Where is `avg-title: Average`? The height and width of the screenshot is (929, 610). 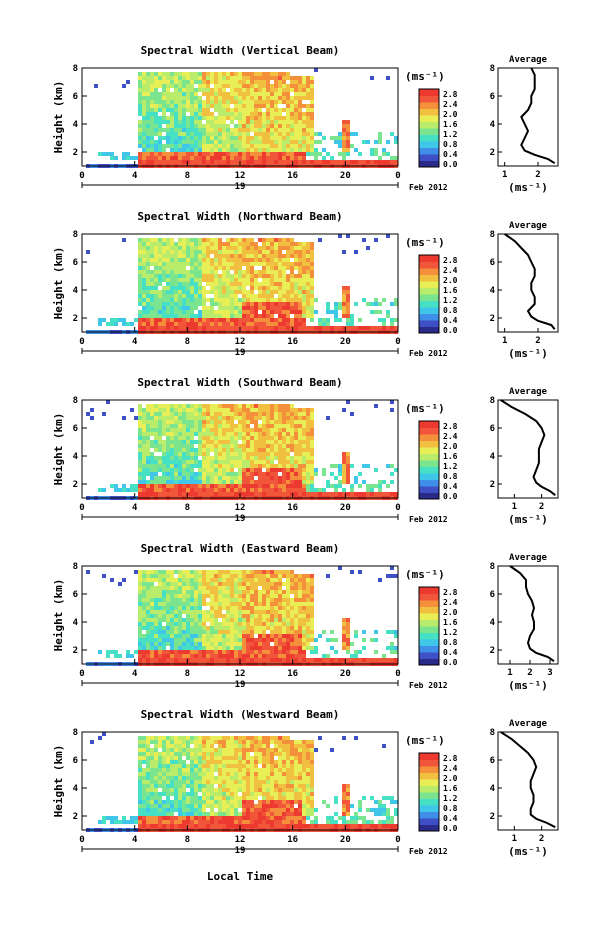 avg-title: Average is located at coordinates (528, 226).